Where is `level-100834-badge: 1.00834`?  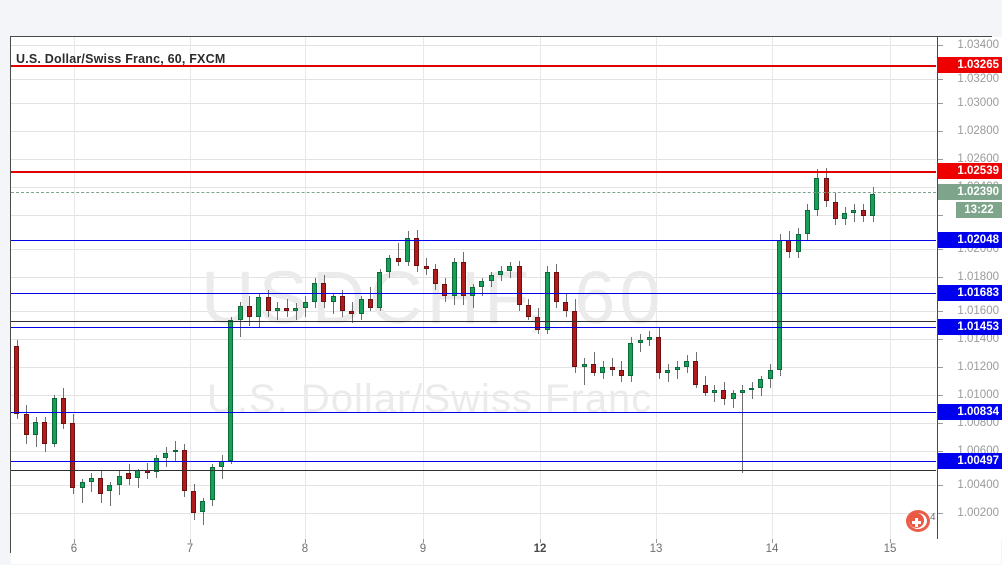 level-100834-badge: 1.00834 is located at coordinates (970, 412).